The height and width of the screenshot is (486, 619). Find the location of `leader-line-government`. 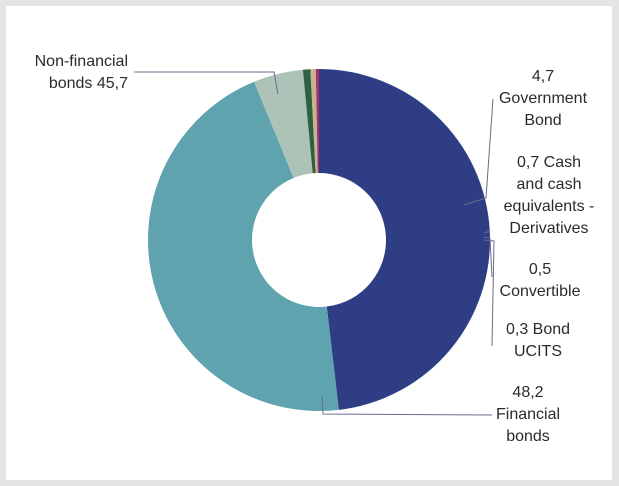

leader-line-government is located at coordinates (478, 152).